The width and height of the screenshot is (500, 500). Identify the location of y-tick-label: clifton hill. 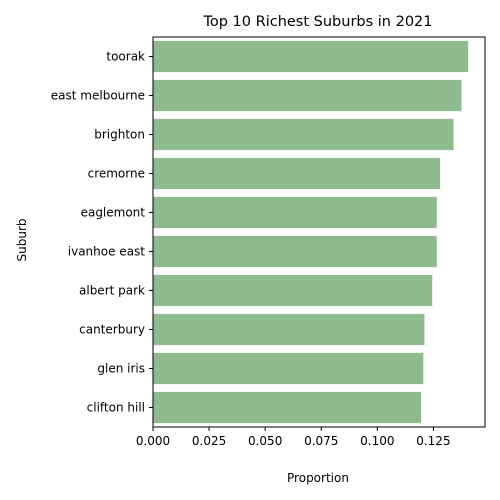
(116, 408).